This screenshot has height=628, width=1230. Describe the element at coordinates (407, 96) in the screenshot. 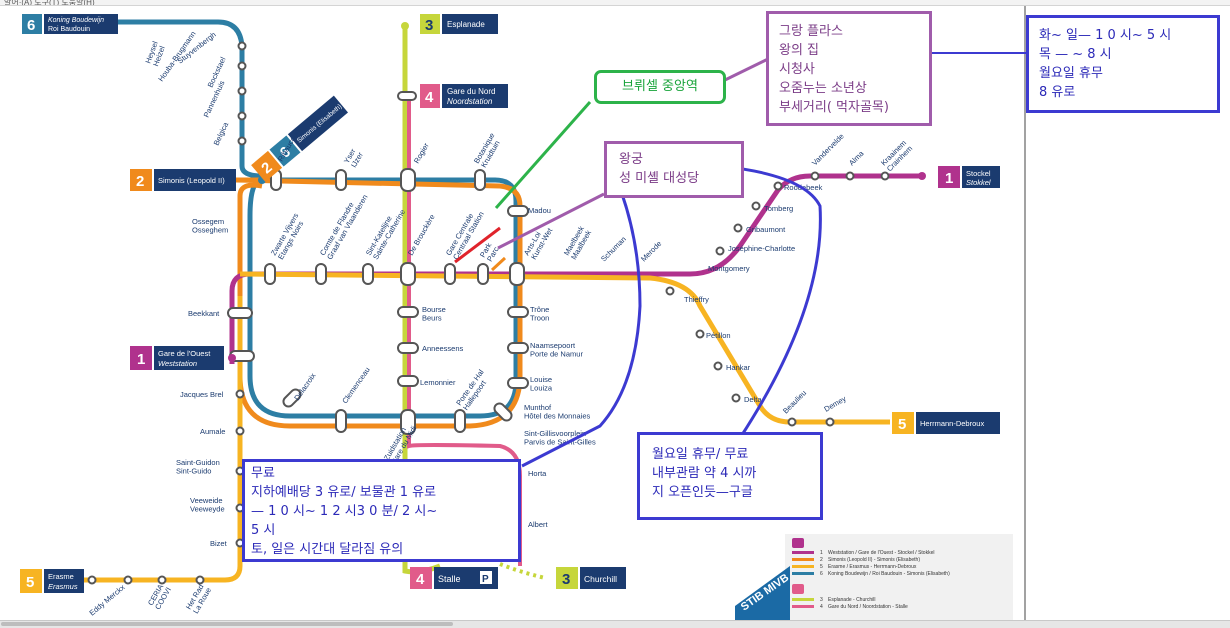

I see `gare-du-nord-mark` at that location.